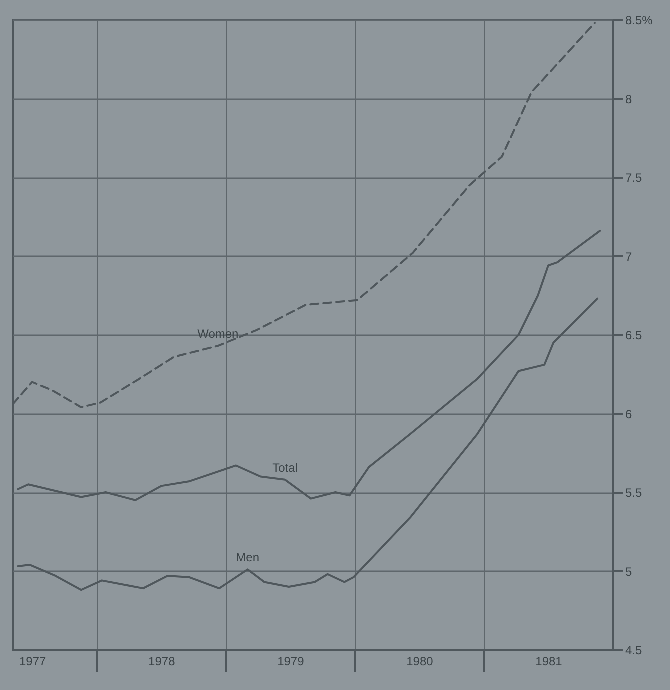  What do you see at coordinates (629, 257) in the screenshot?
I see `y-tick-label: 7` at bounding box center [629, 257].